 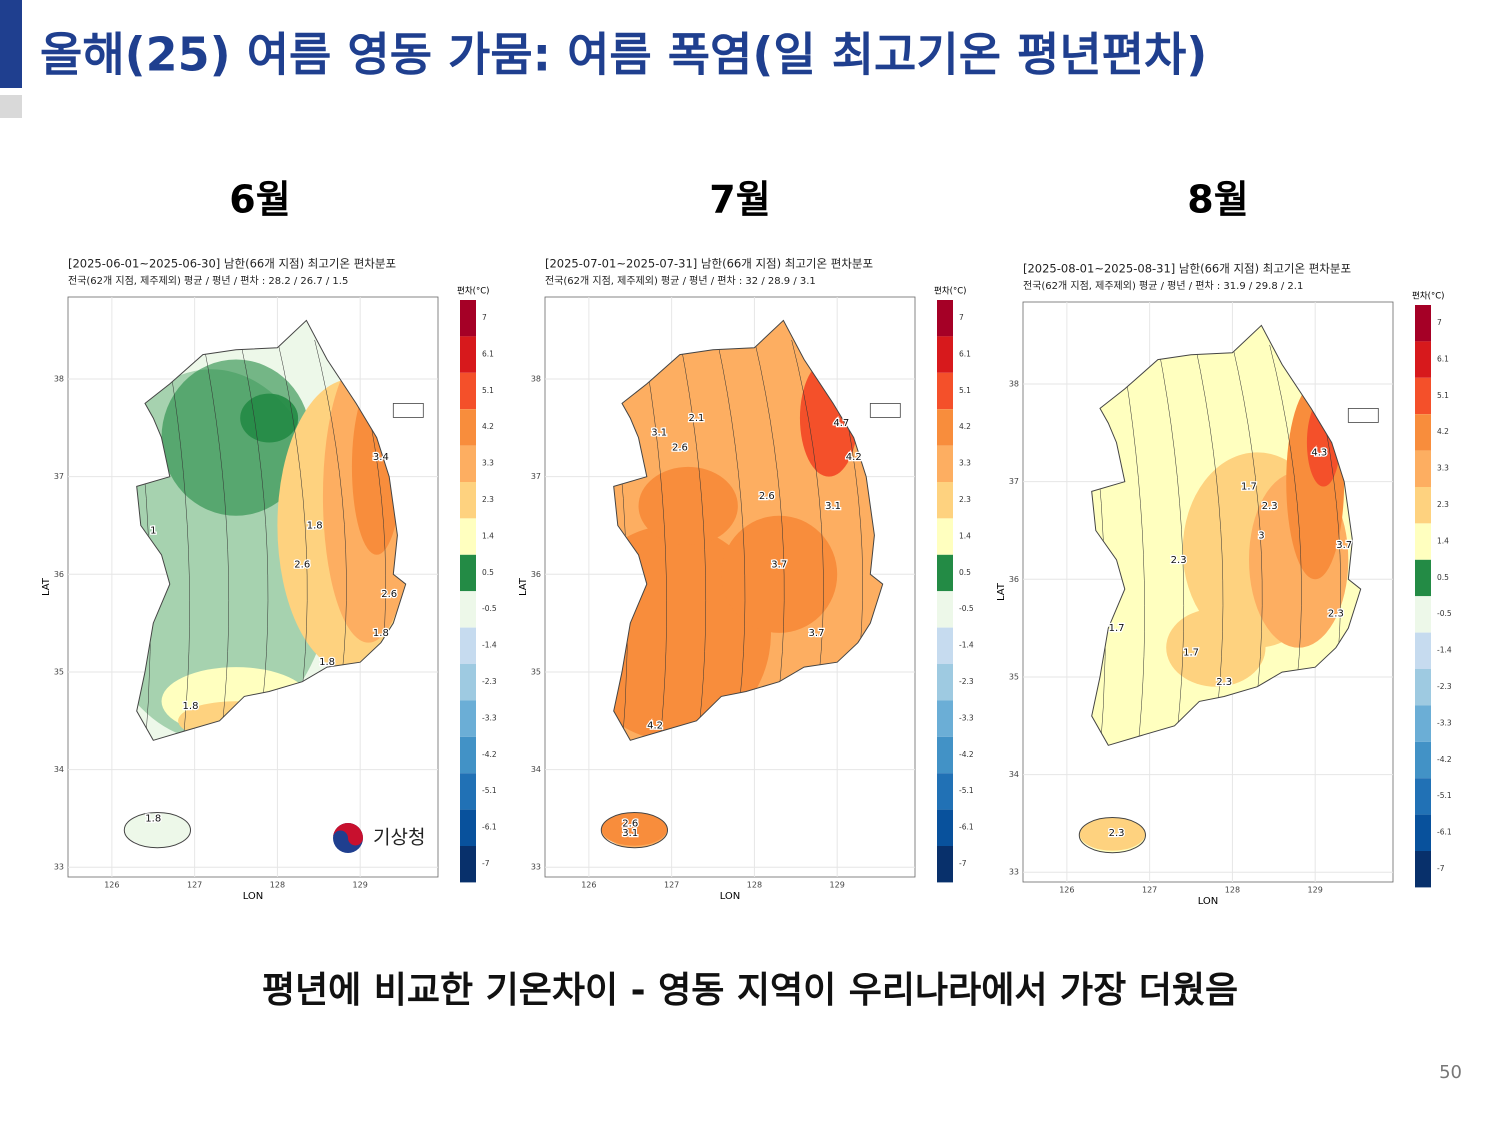 I want to click on accent-bar, so click(x=11, y=44).